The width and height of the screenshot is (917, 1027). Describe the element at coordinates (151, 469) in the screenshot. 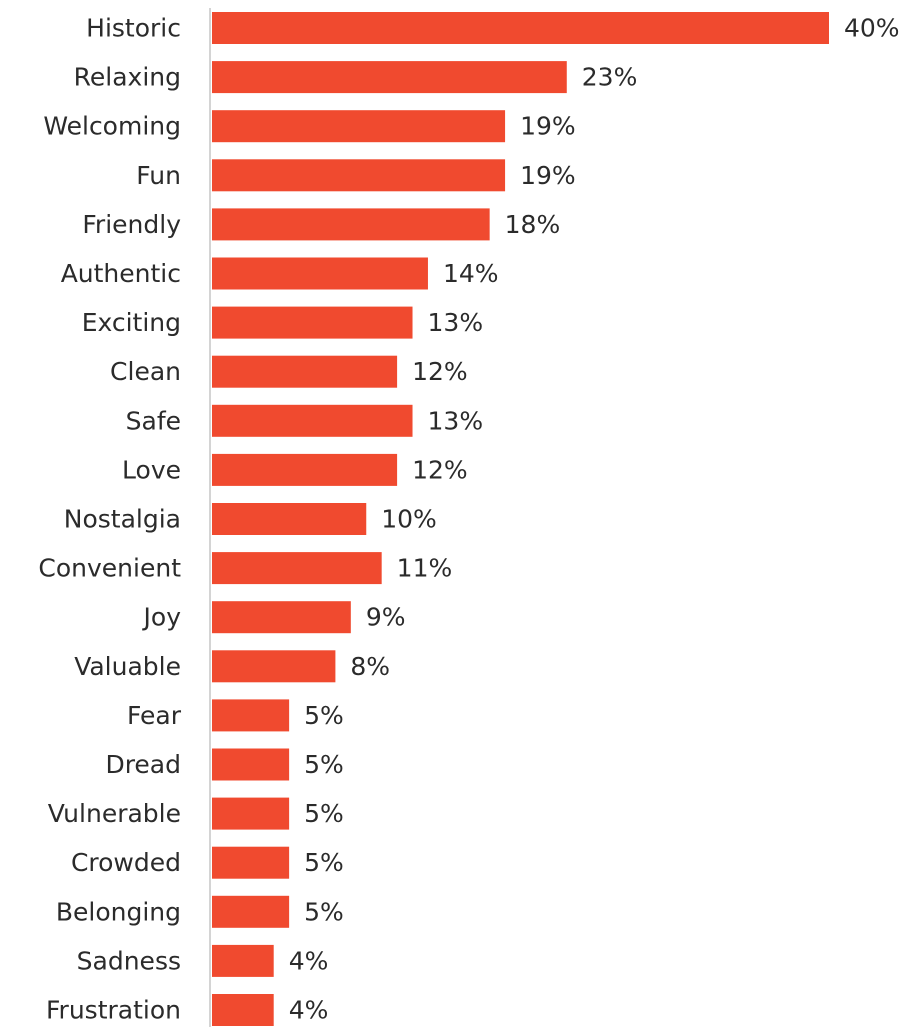

I see `category-label: Love` at that location.